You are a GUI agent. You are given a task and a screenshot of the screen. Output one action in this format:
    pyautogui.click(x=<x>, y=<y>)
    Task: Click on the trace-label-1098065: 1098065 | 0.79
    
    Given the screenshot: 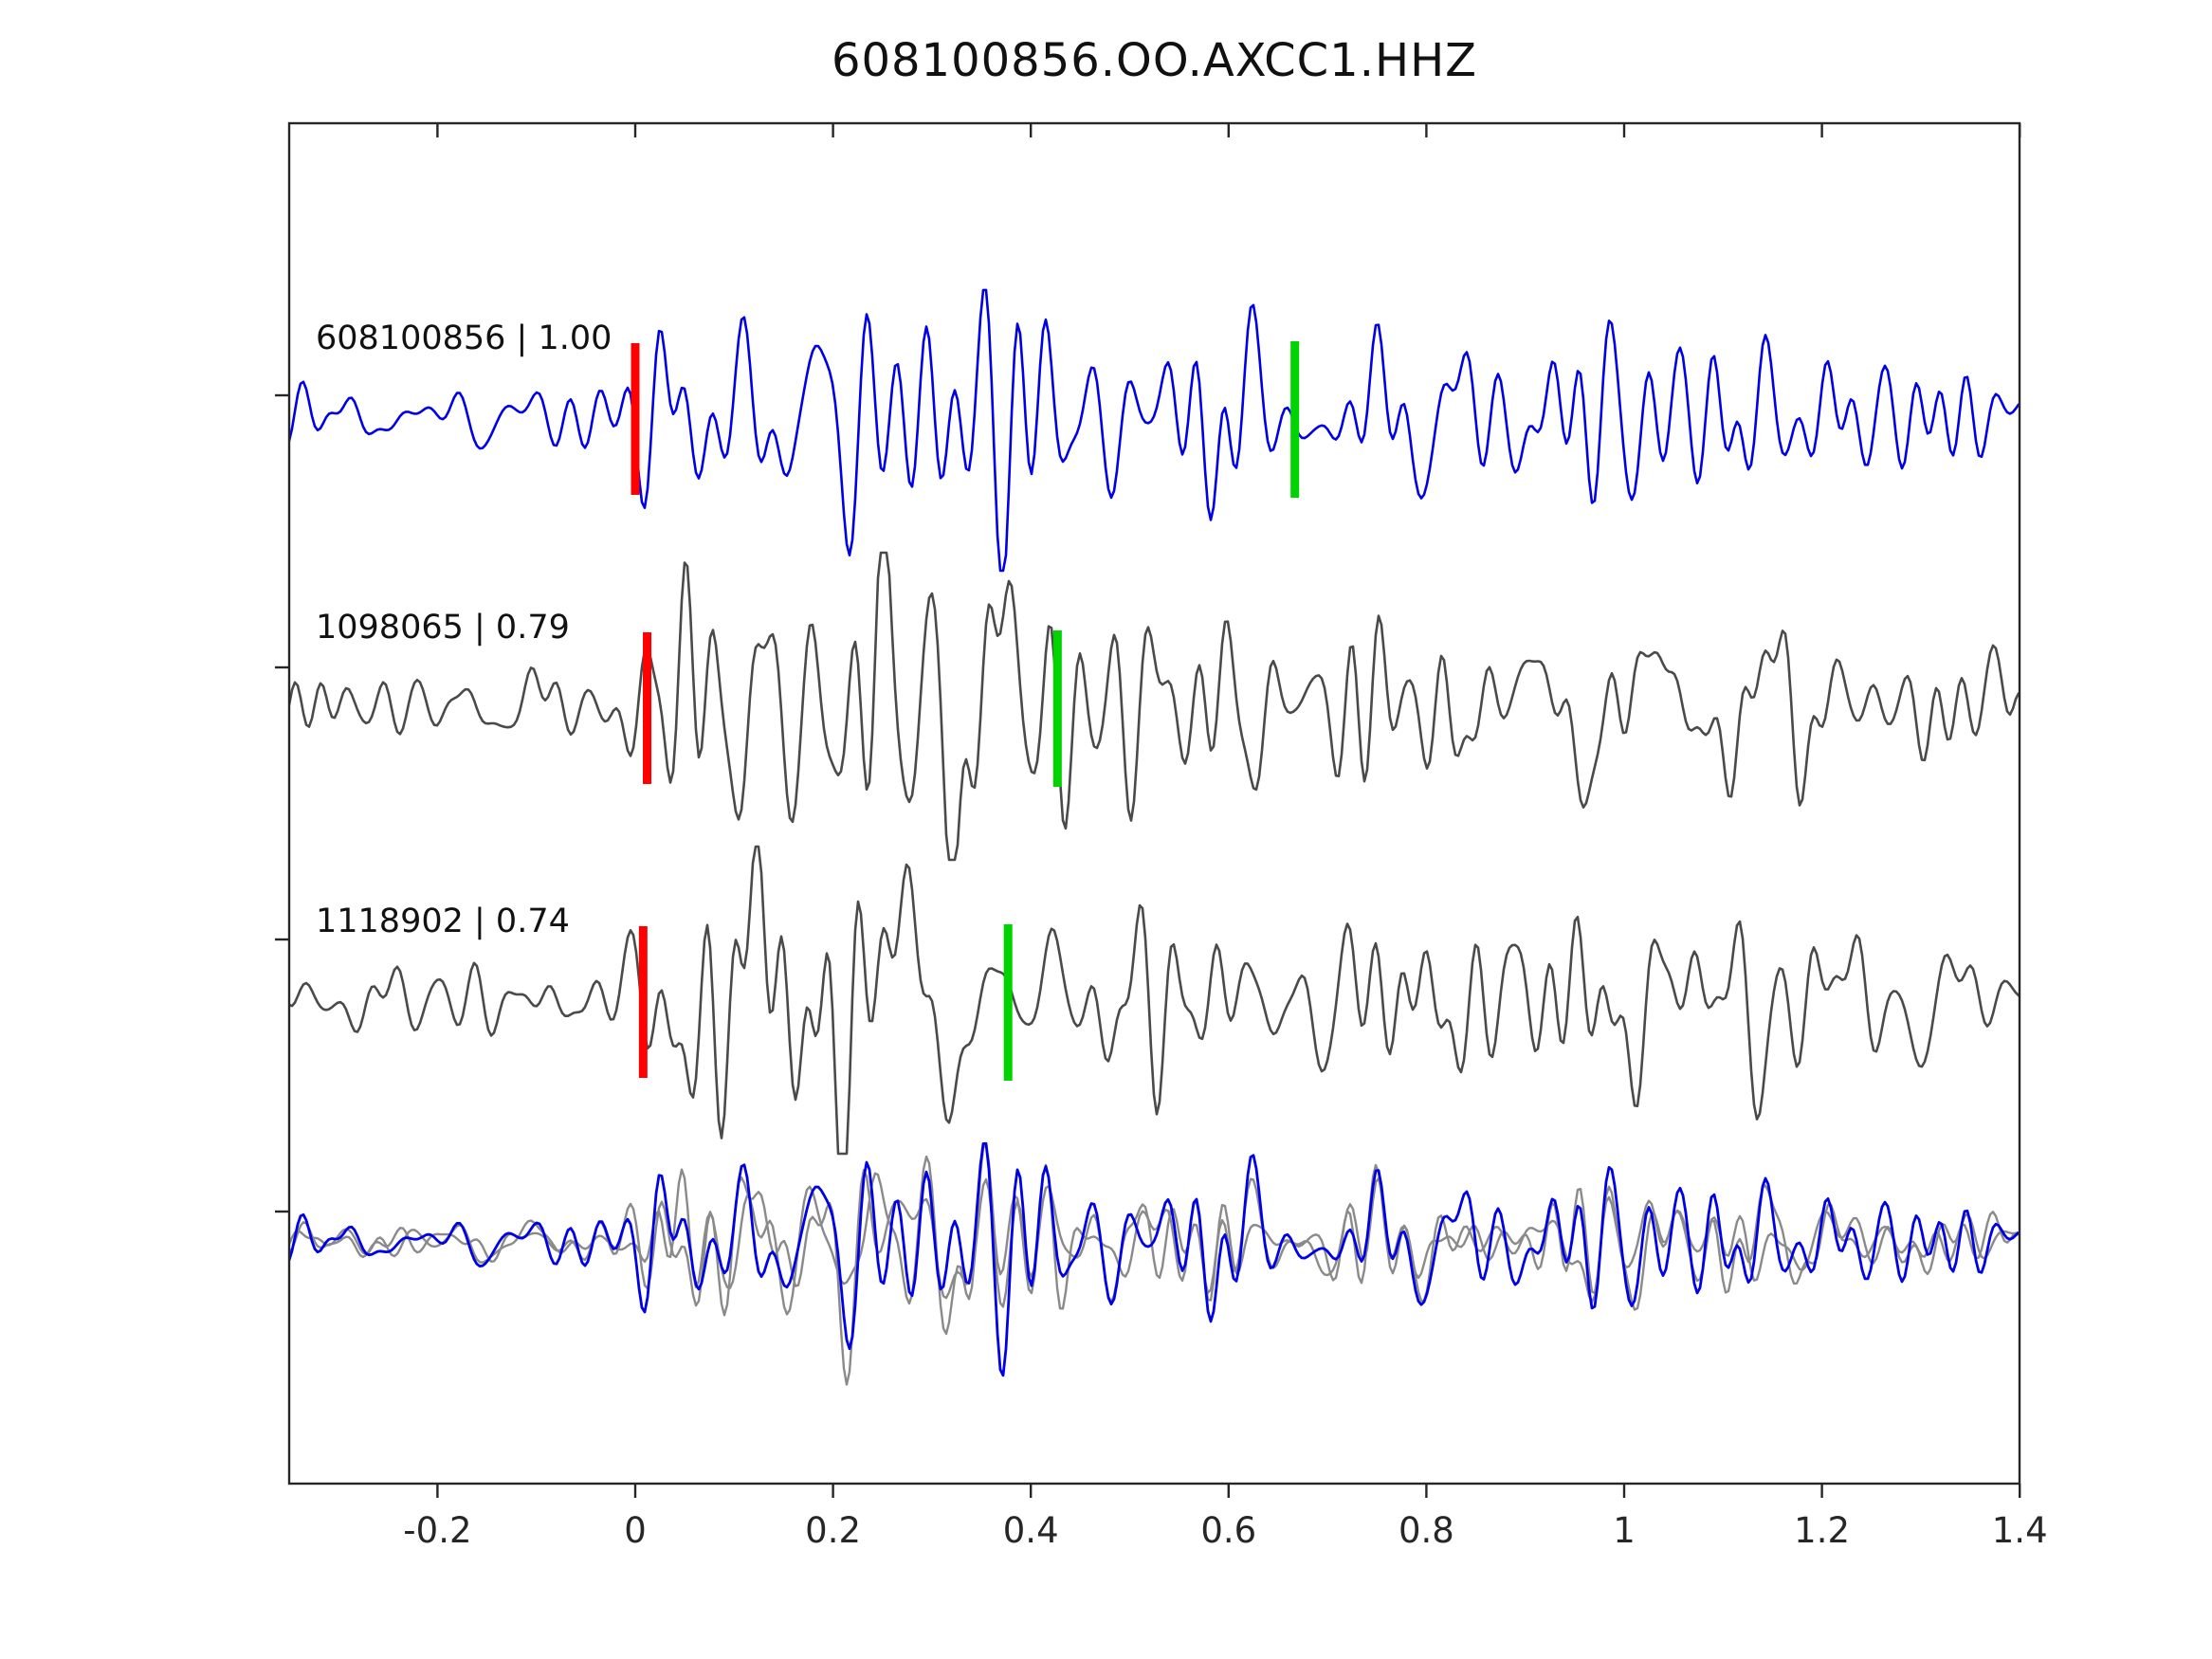 What is the action you would take?
    pyautogui.click(x=443, y=628)
    